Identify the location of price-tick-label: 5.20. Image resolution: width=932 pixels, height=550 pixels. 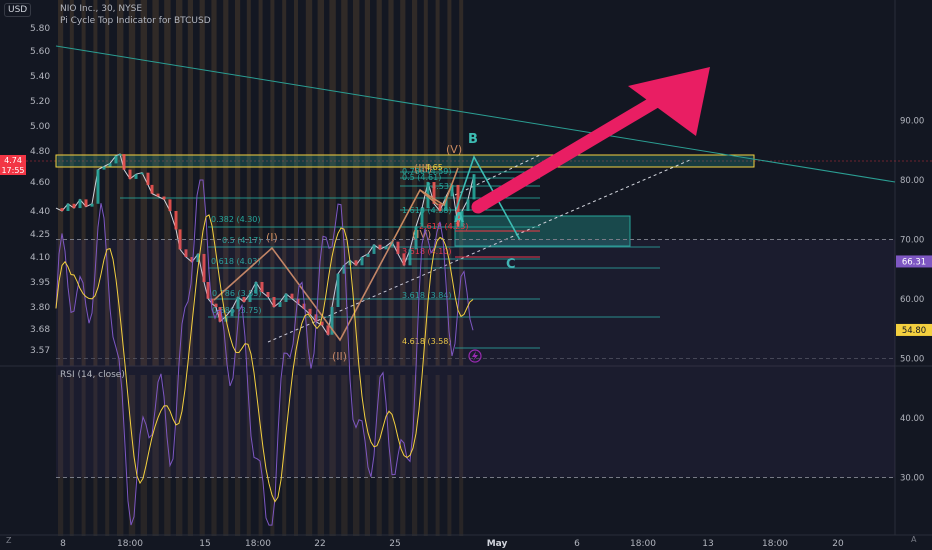
(40, 102).